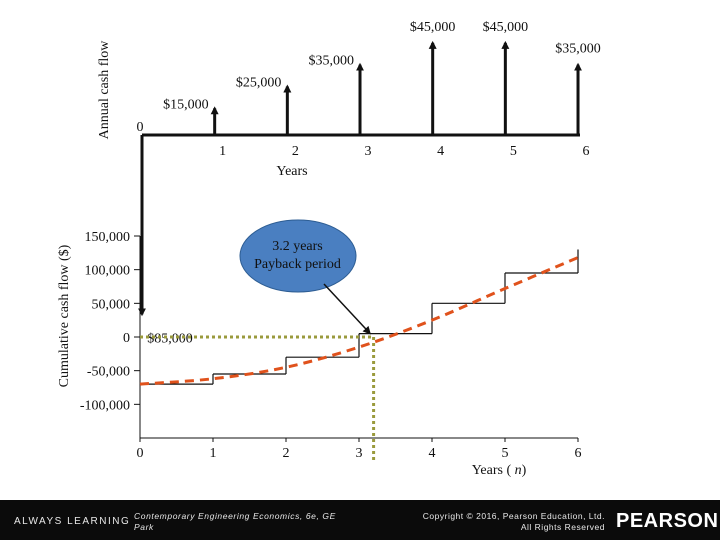  What do you see at coordinates (108, 372) in the screenshot?
I see `cumulative-y-tick-label-4: -50,000` at bounding box center [108, 372].